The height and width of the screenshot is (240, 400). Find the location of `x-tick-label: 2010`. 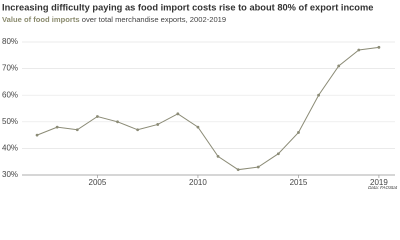

x-tick-label: 2010 is located at coordinates (198, 182).